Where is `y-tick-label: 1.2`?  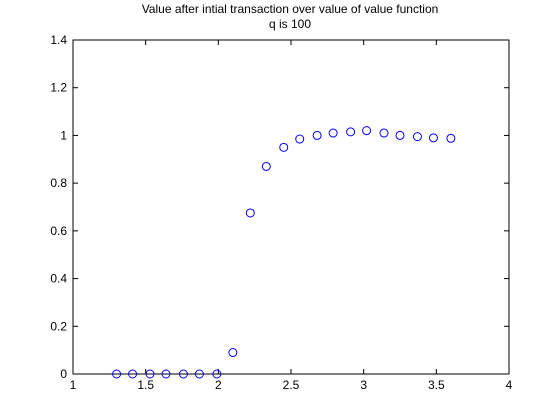
y-tick-label: 1.2 is located at coordinates (58, 88).